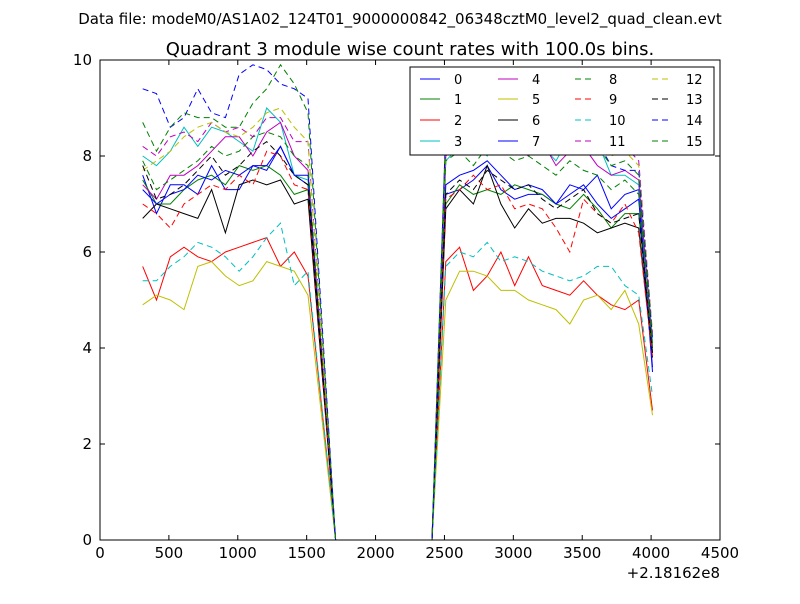 Image resolution: width=800 pixels, height=604 pixels. What do you see at coordinates (458, 80) in the screenshot?
I see `legend-label-0: 0` at bounding box center [458, 80].